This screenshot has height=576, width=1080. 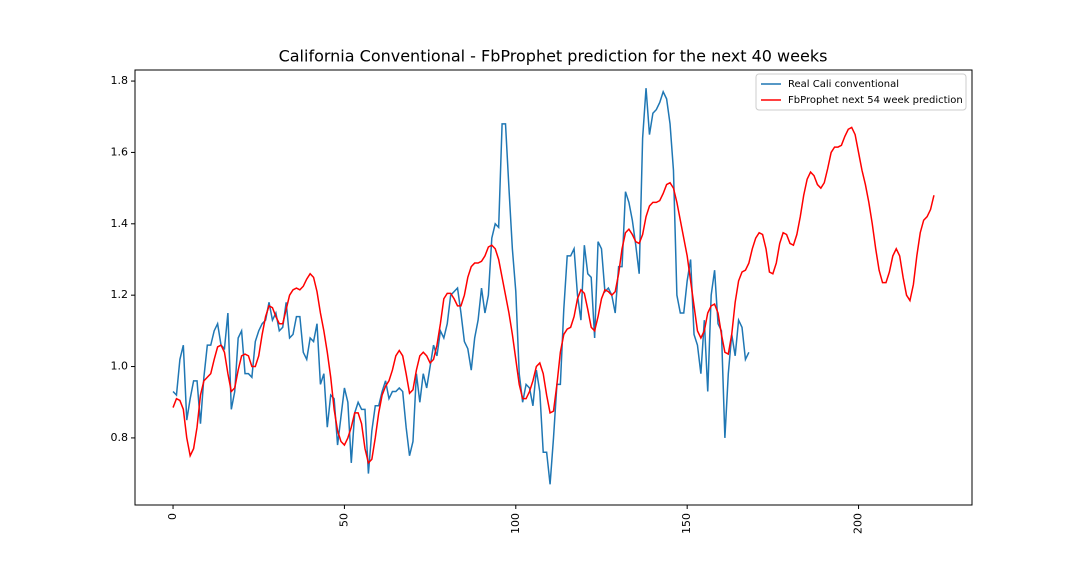 What do you see at coordinates (120, 151) in the screenshot?
I see `y-tick-label: 1.6` at bounding box center [120, 151].